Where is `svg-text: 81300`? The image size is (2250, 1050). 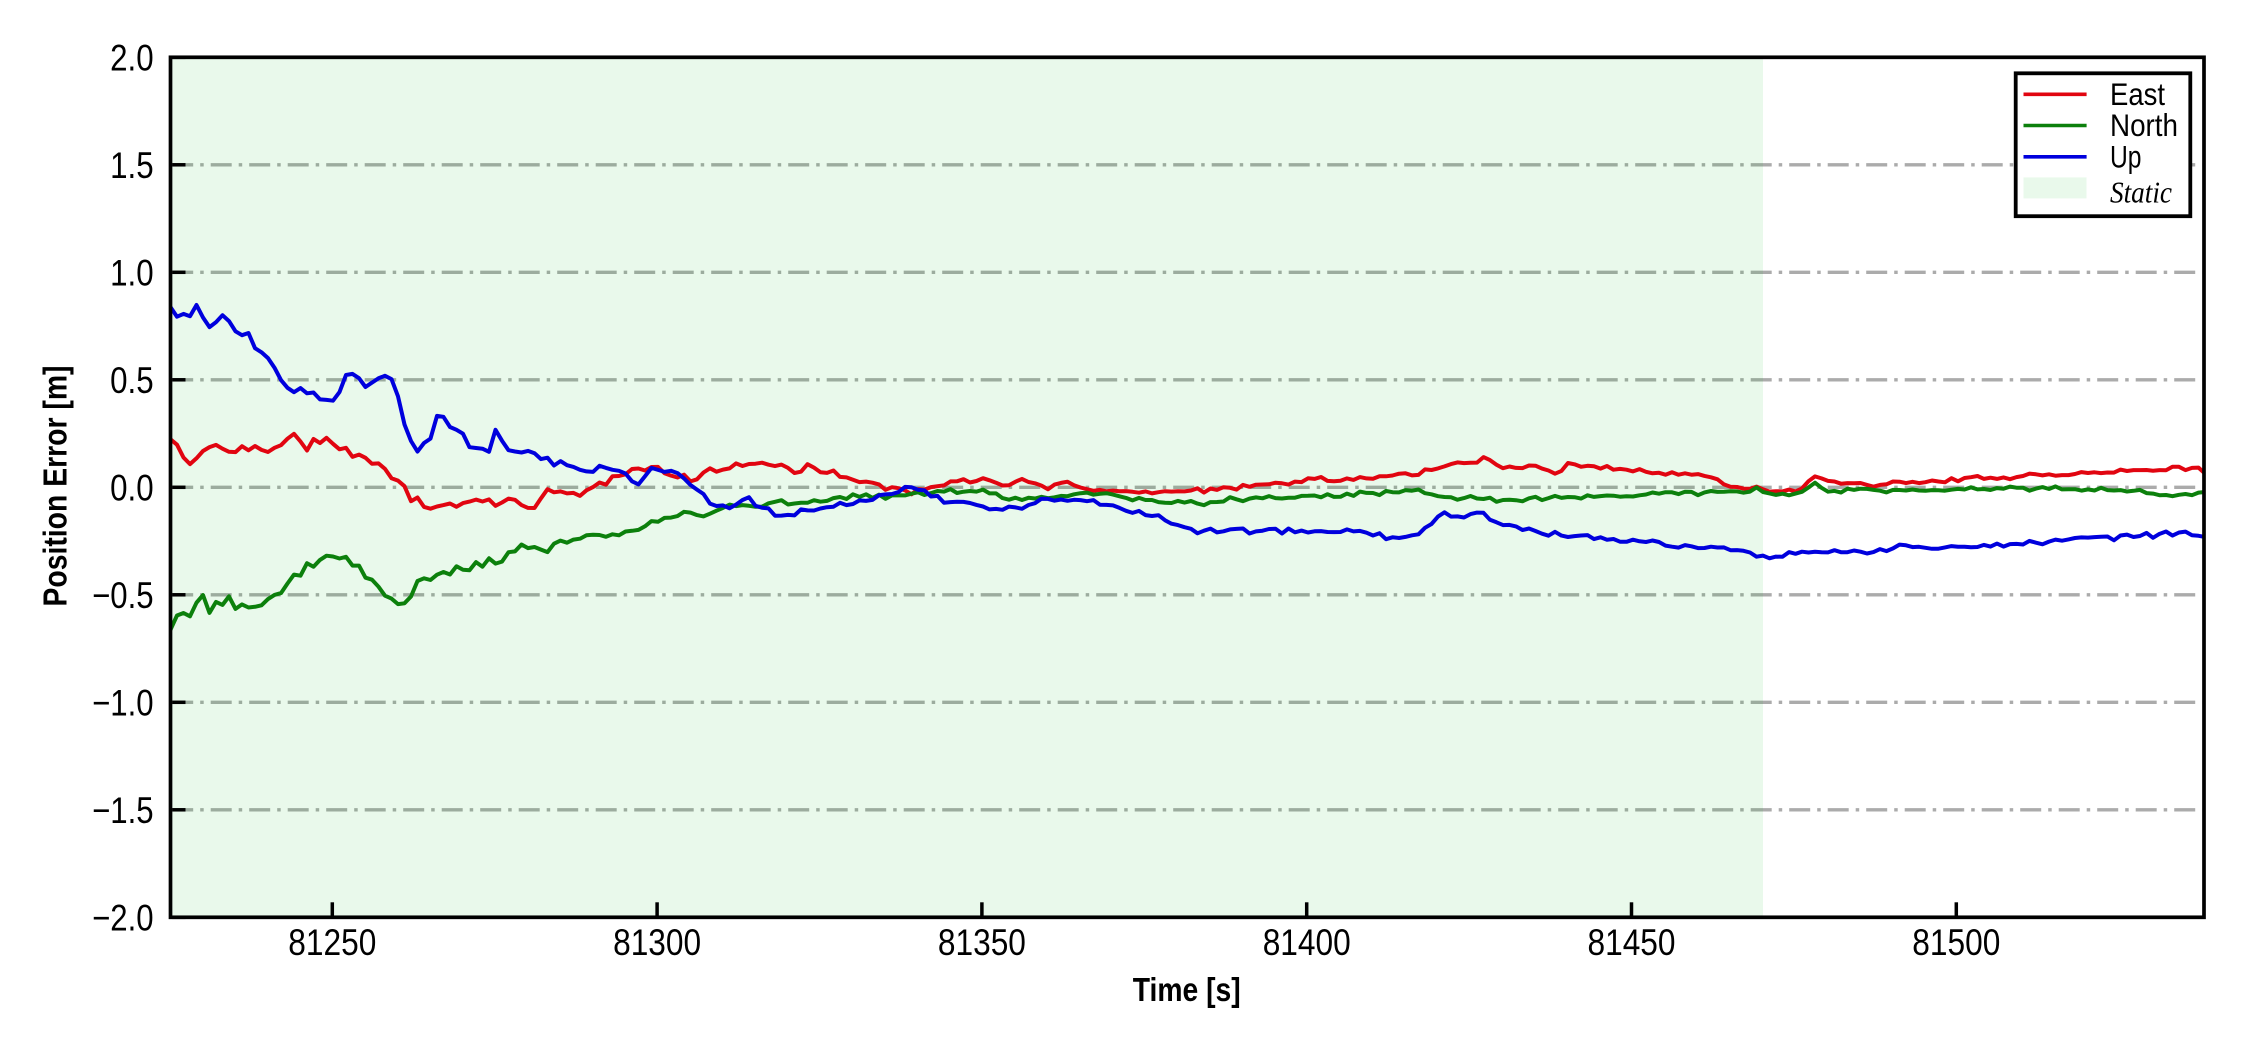
svg-text: 81300 is located at coordinates (657, 942).